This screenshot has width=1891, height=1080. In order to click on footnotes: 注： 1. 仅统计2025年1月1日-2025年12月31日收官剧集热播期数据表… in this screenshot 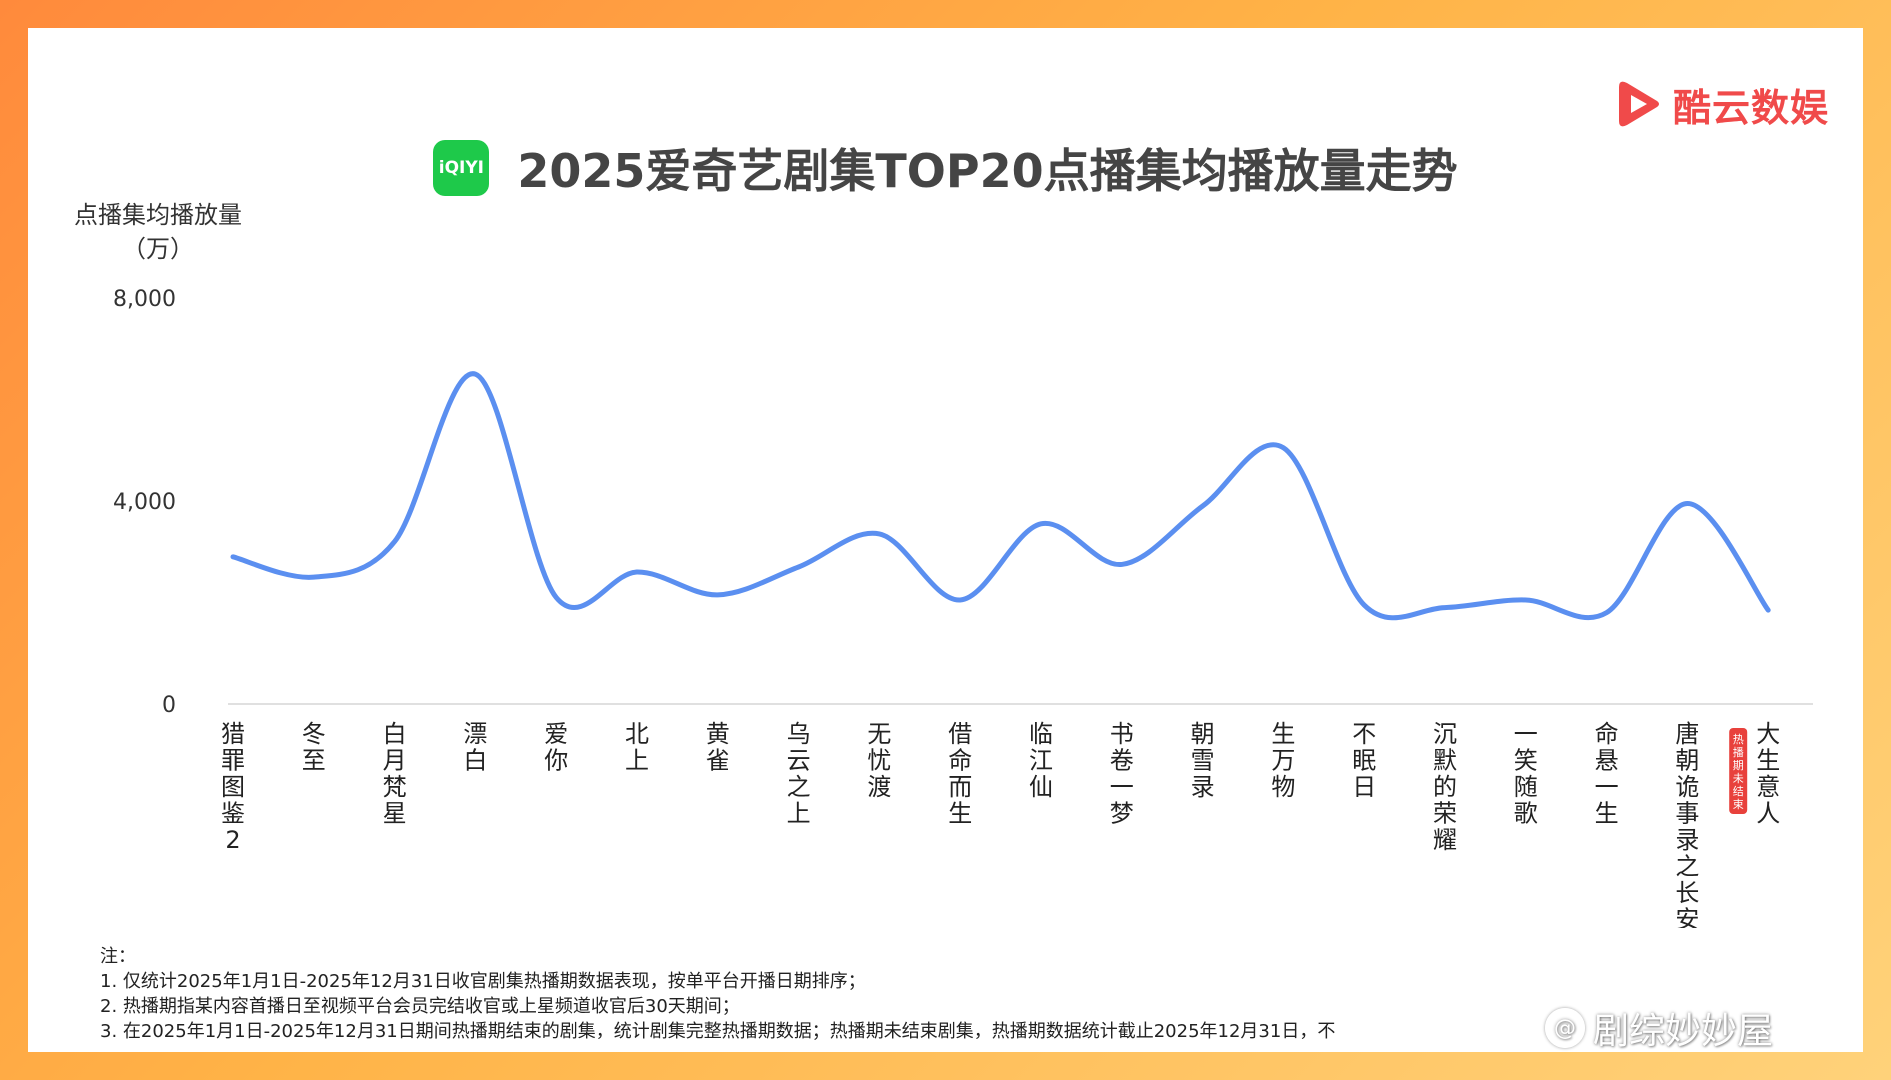, I will do `click(920, 994)`.